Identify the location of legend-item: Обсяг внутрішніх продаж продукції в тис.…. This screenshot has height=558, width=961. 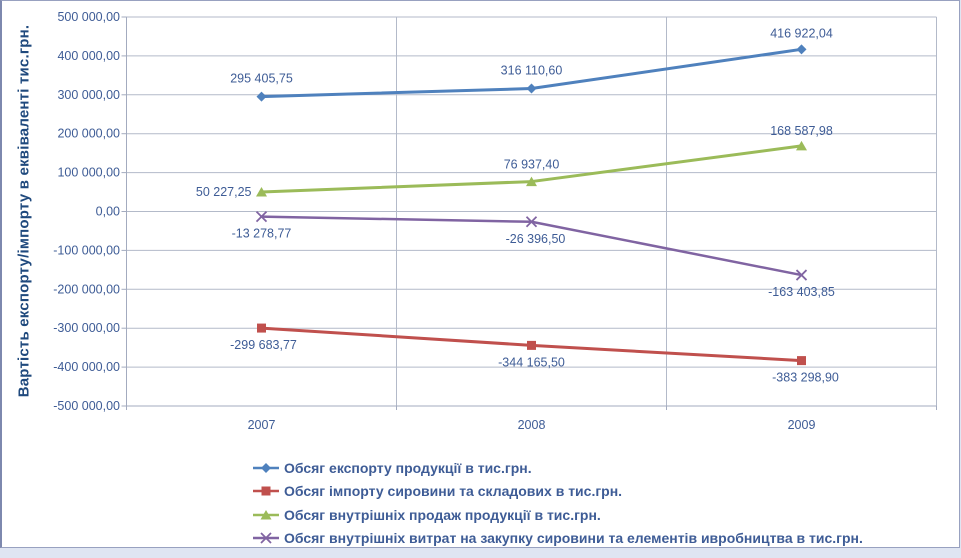
(557, 515).